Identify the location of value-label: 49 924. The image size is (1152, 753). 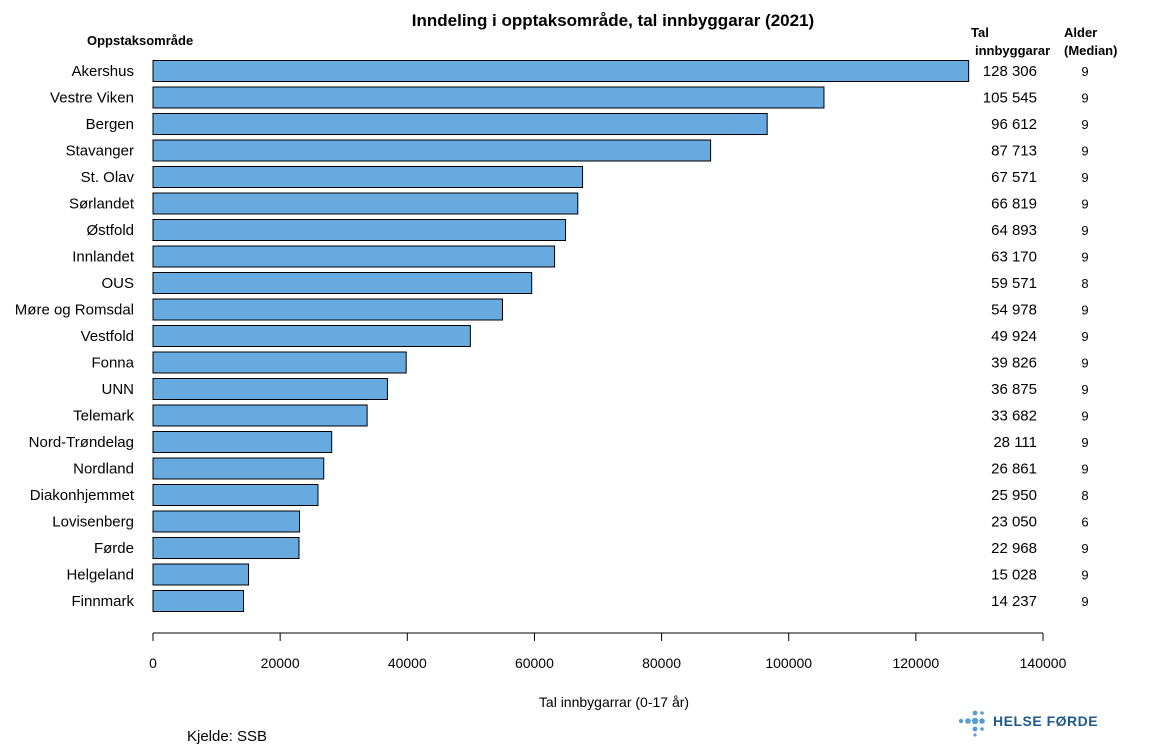
(1014, 336).